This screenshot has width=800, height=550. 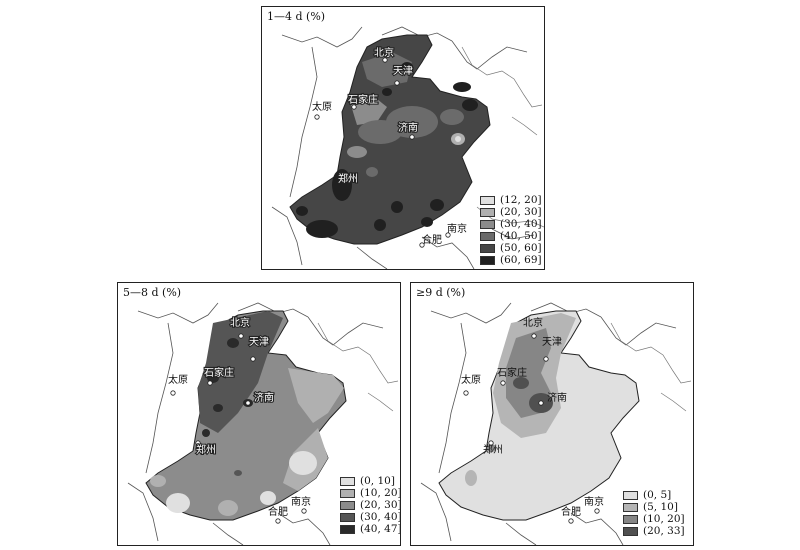 I want to click on legend-item: (0, 5], so click(x=654, y=495).